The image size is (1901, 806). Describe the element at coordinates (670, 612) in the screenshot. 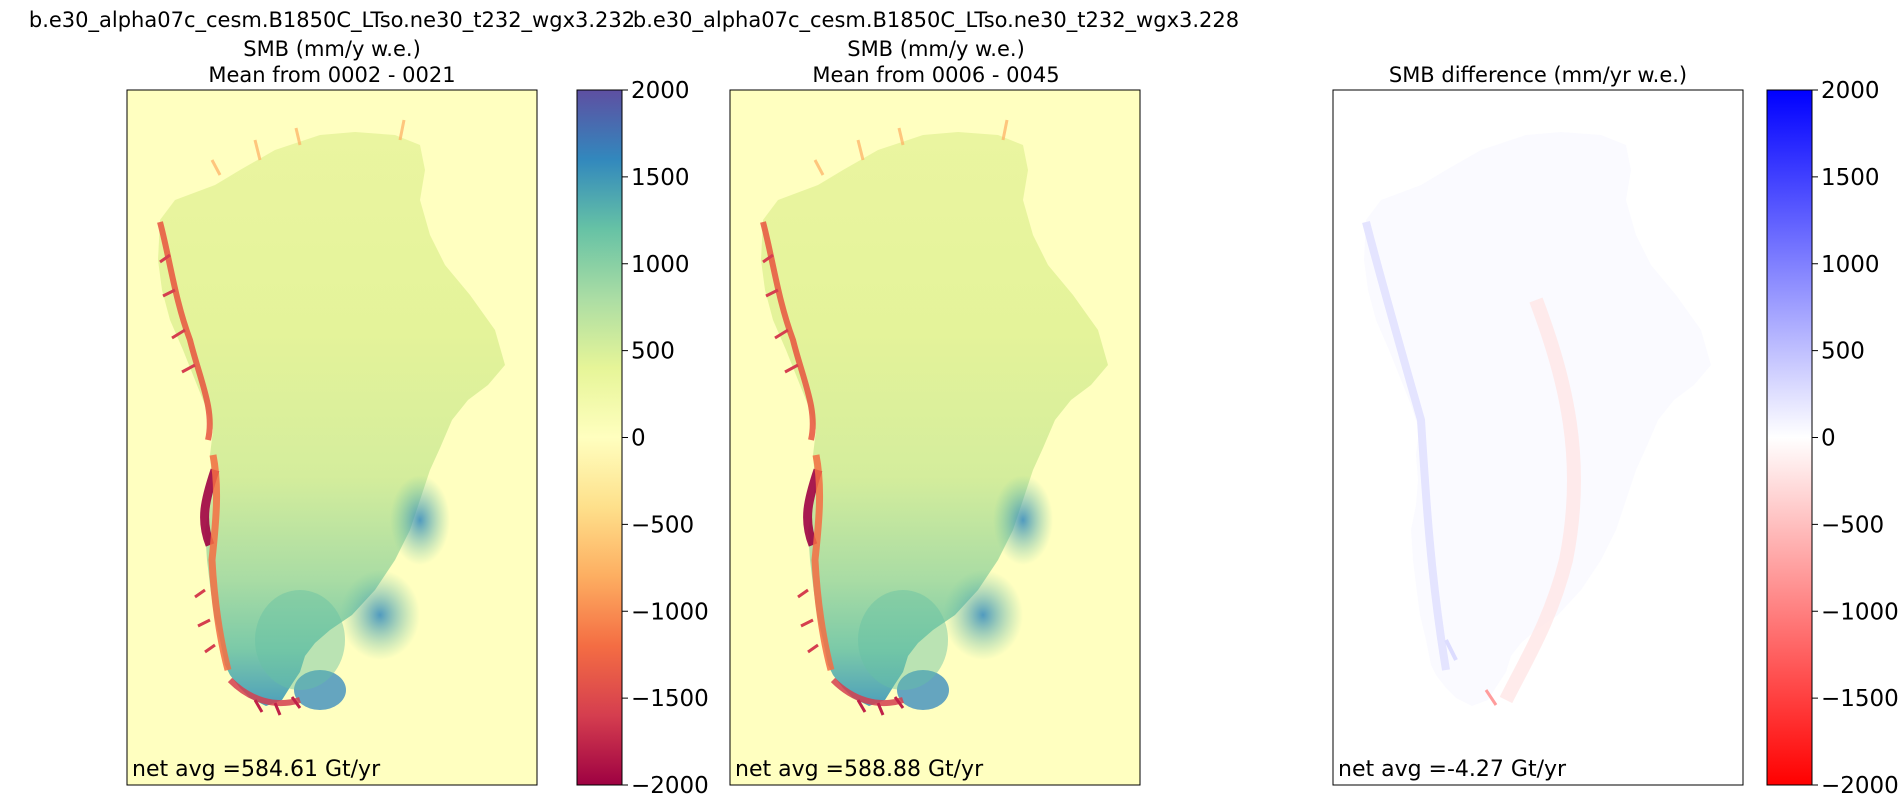

I see `colorbar-tick-label-1-6: −1000` at that location.